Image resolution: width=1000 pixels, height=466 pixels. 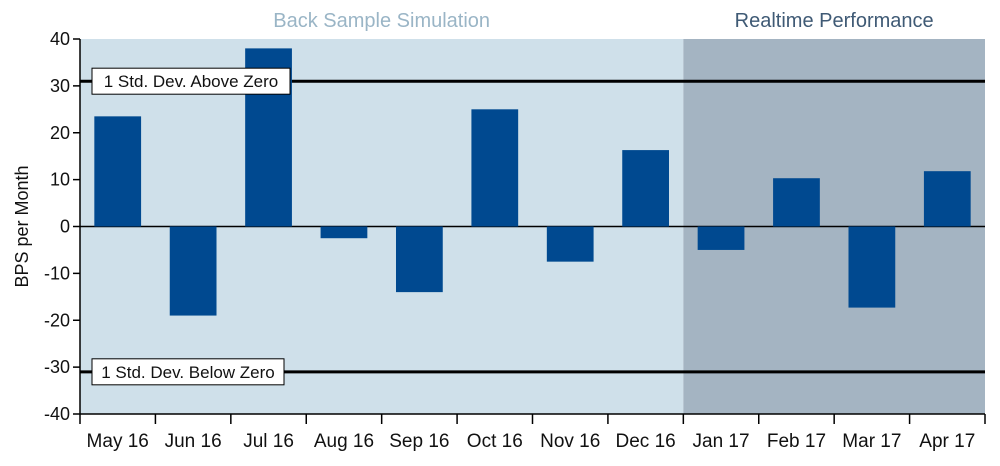 What do you see at coordinates (646, 441) in the screenshot?
I see `x-tick-label: Dec 16` at bounding box center [646, 441].